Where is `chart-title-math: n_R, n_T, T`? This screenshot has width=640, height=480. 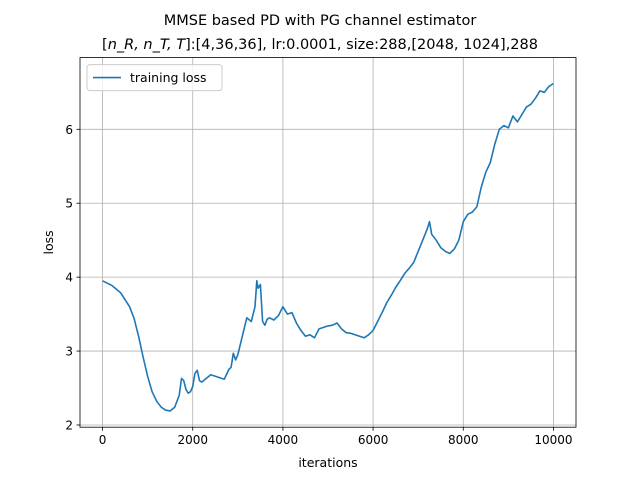 chart-title-math: n_R, n_T, T is located at coordinates (147, 45).